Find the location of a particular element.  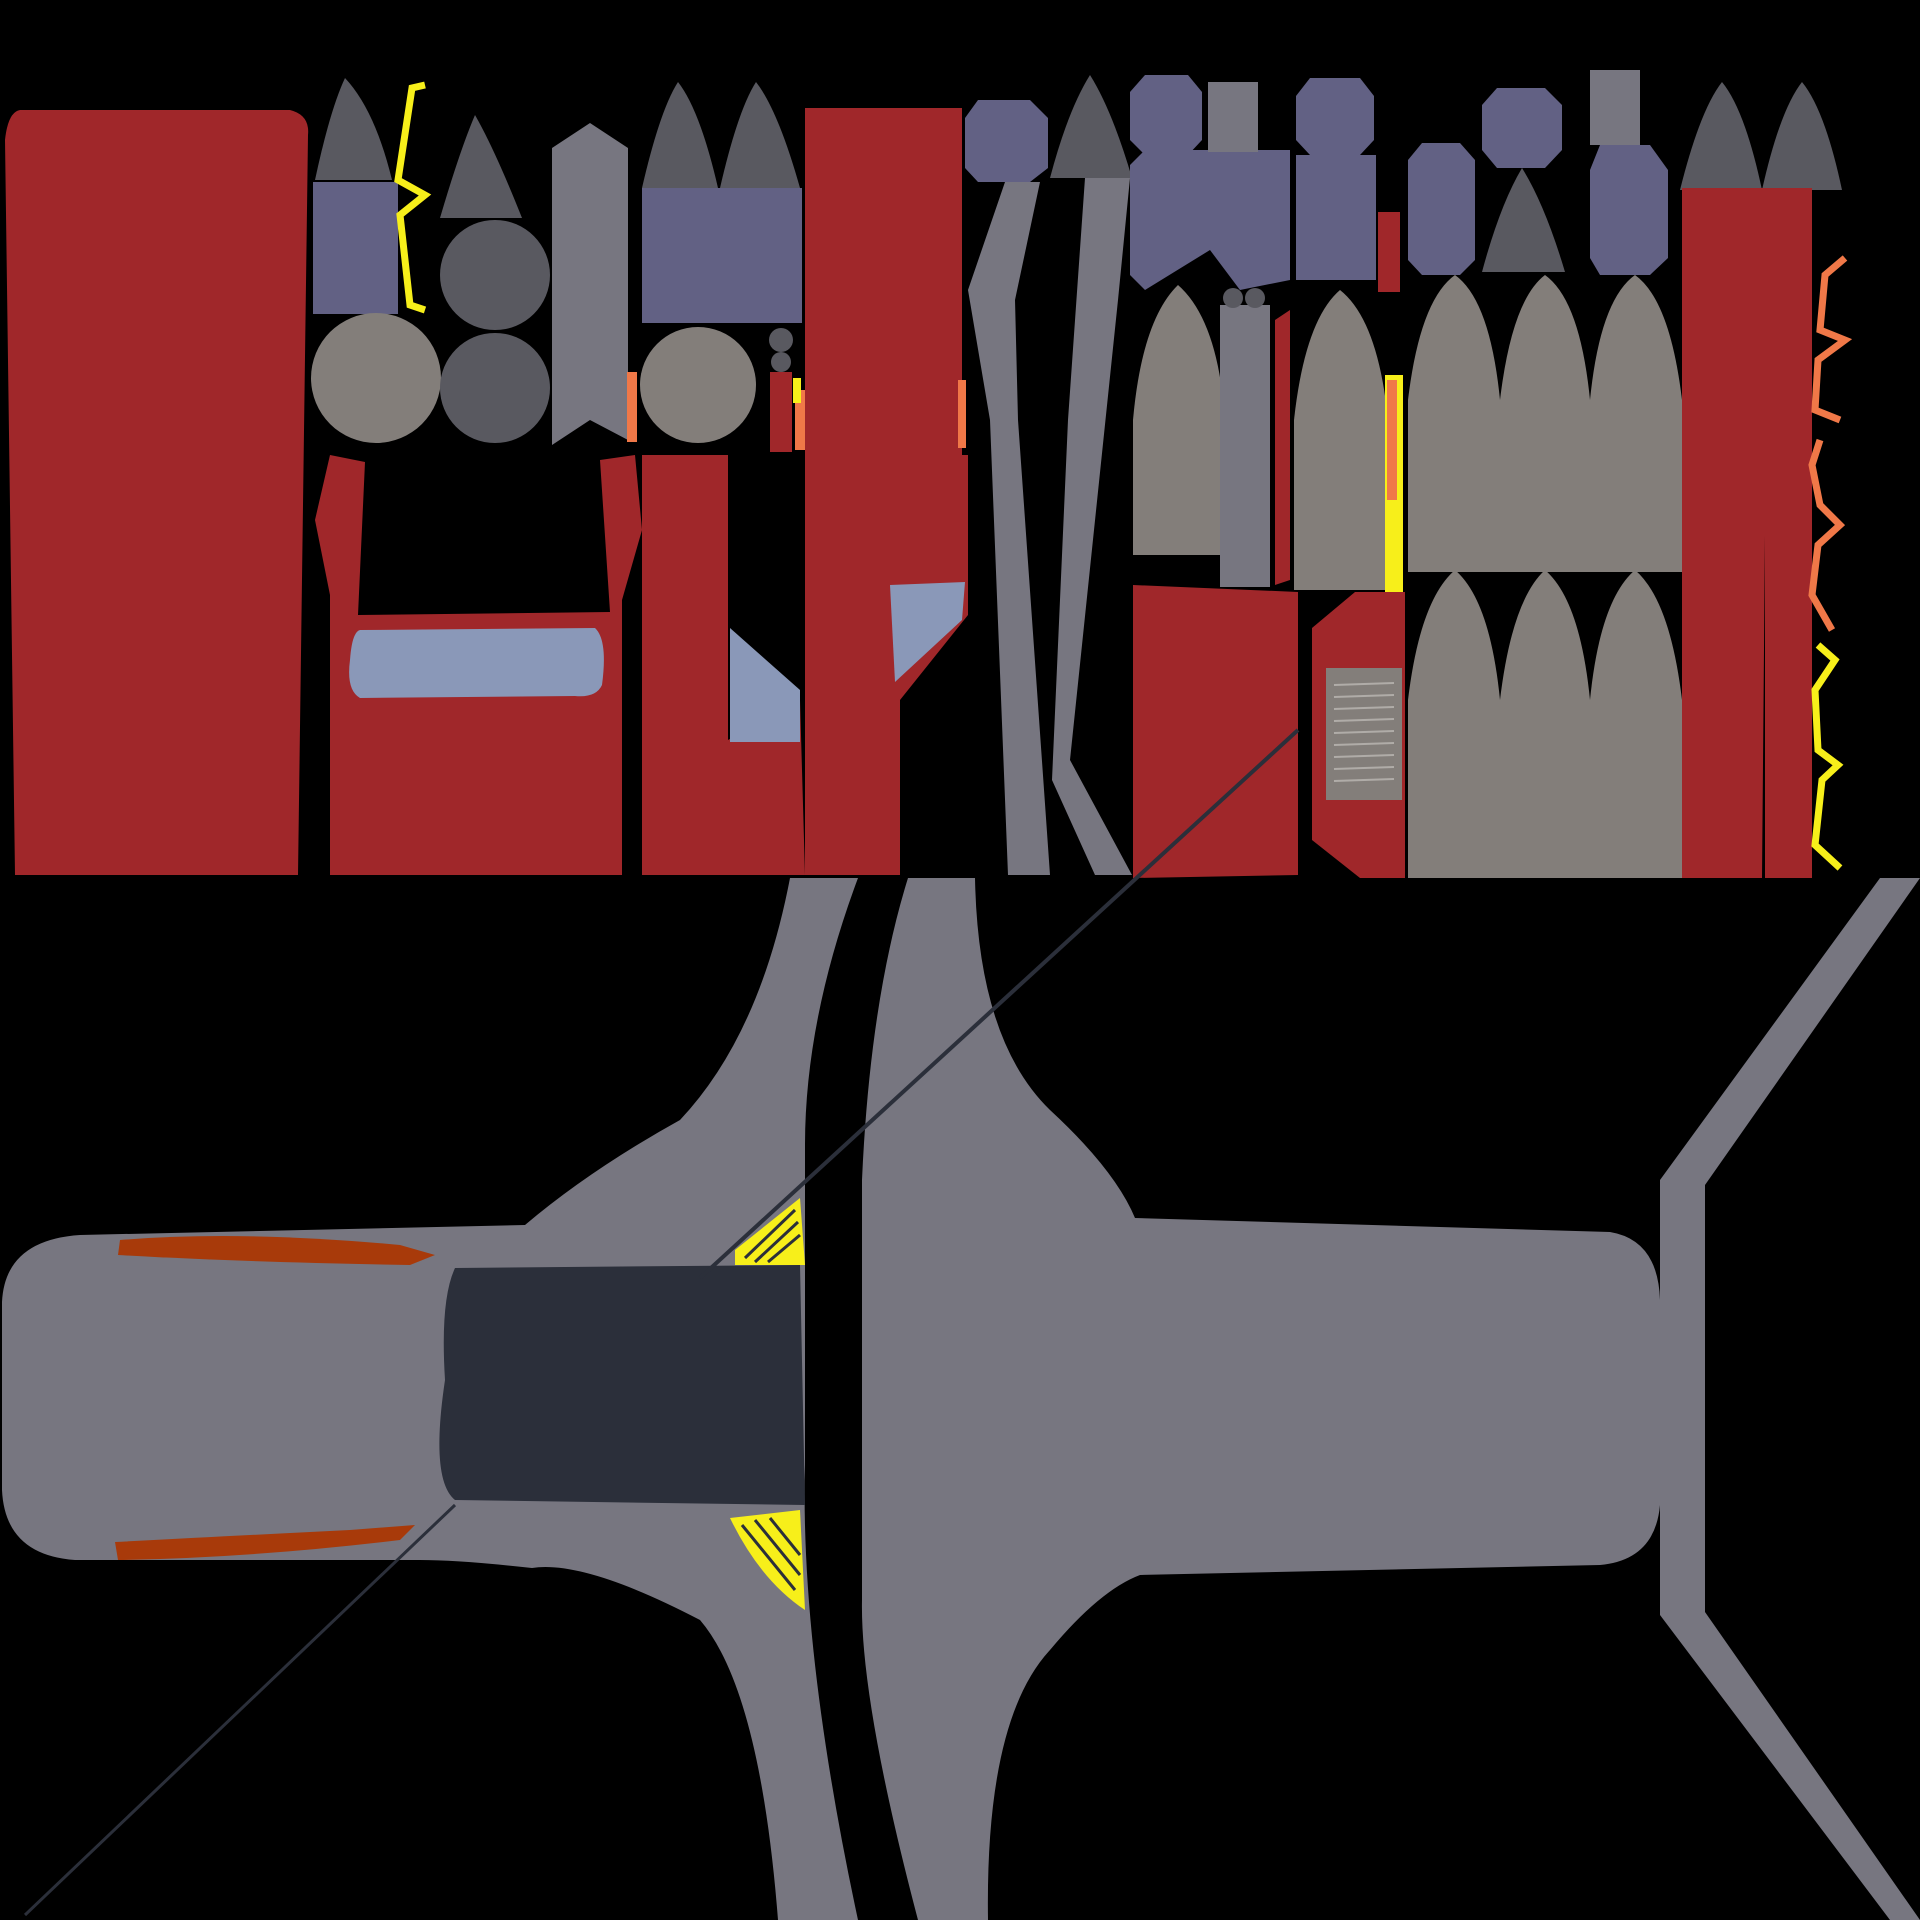

red-fender-mid is located at coordinates (723, 665).